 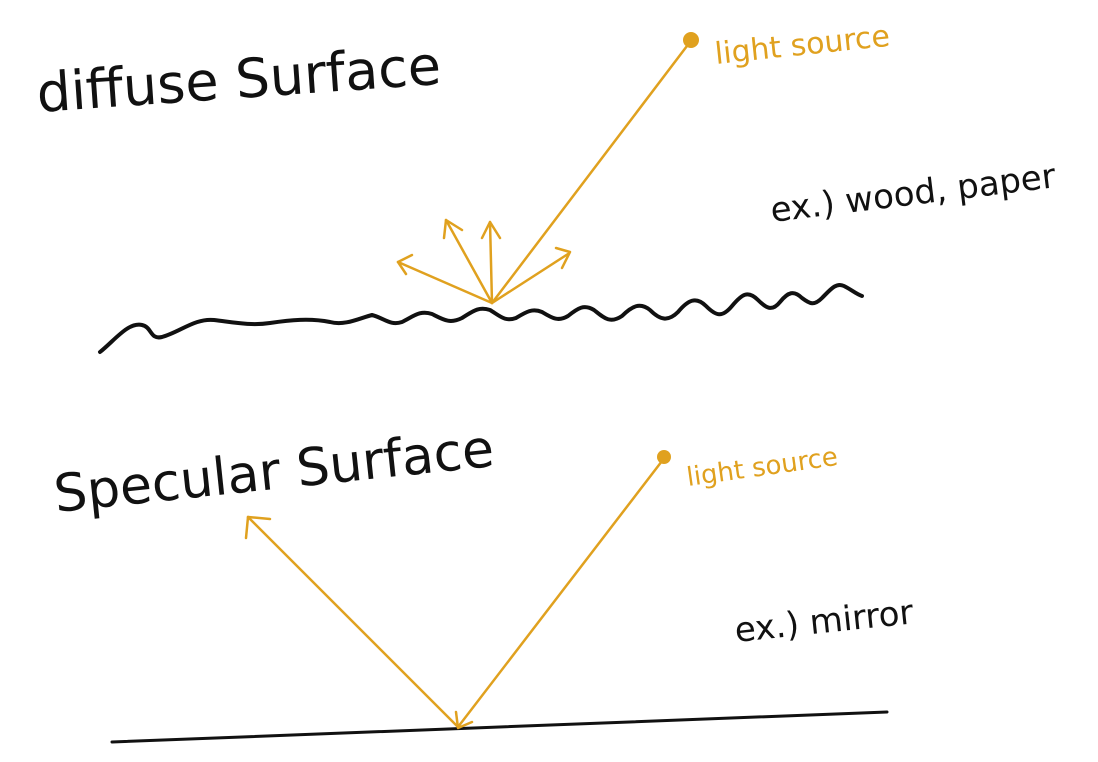 I want to click on diffuse-scattered-rays, so click(x=484, y=261).